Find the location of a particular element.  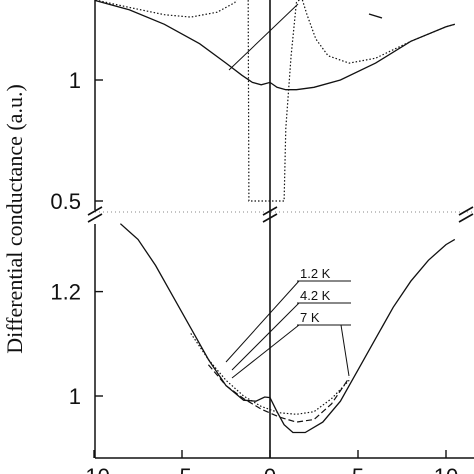

annotation-tick is located at coordinates (375, 16).